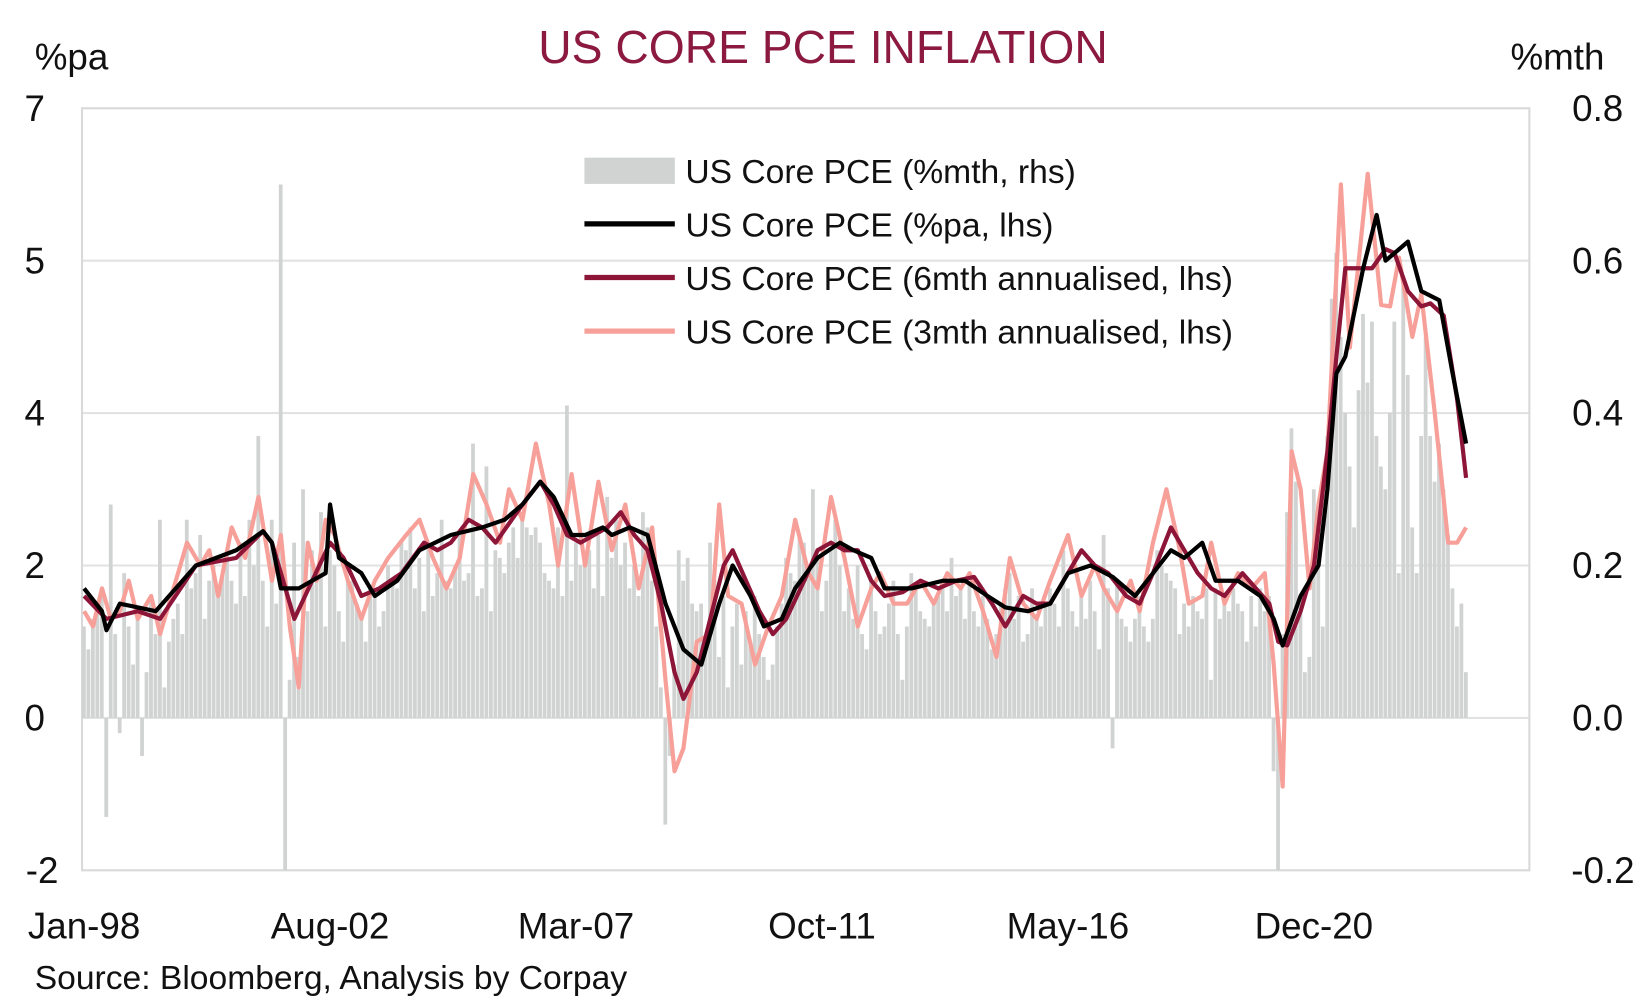  I want to click on right-axis-unit: %mth, so click(1557, 56).